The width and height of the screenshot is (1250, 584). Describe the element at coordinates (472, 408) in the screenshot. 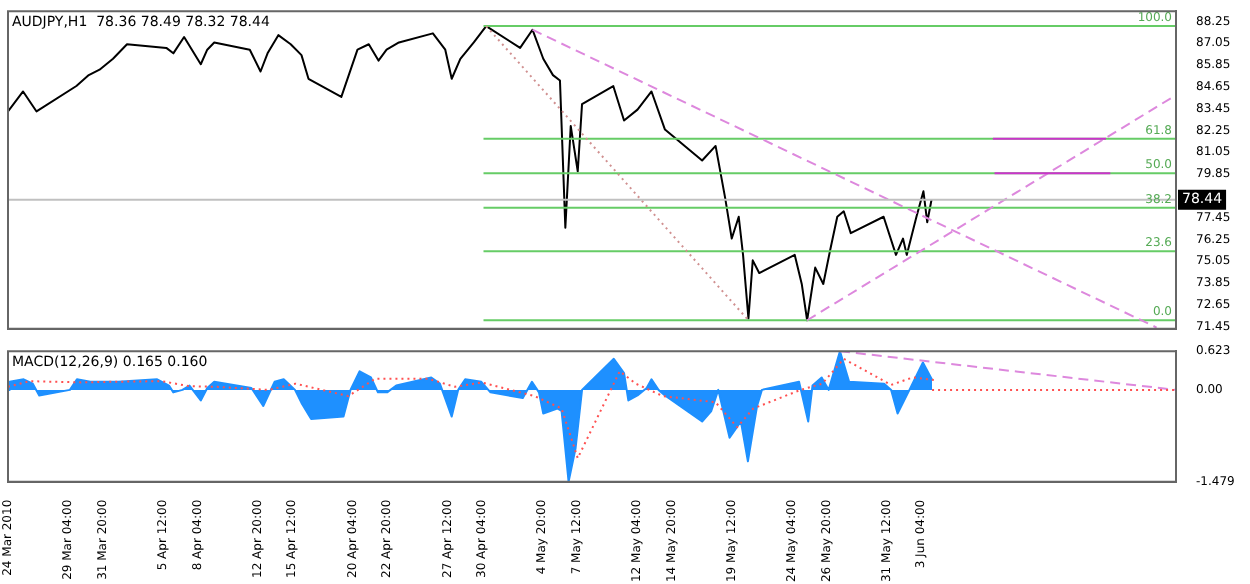

I see `line-series` at that location.